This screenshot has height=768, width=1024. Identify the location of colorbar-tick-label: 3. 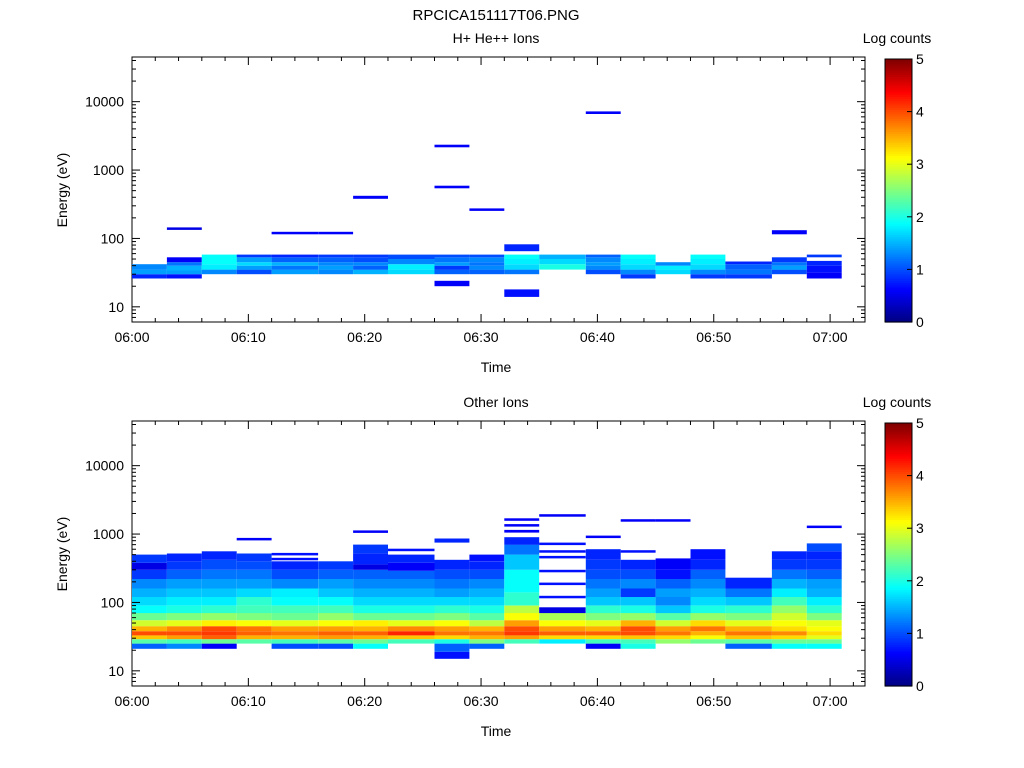
(920, 164).